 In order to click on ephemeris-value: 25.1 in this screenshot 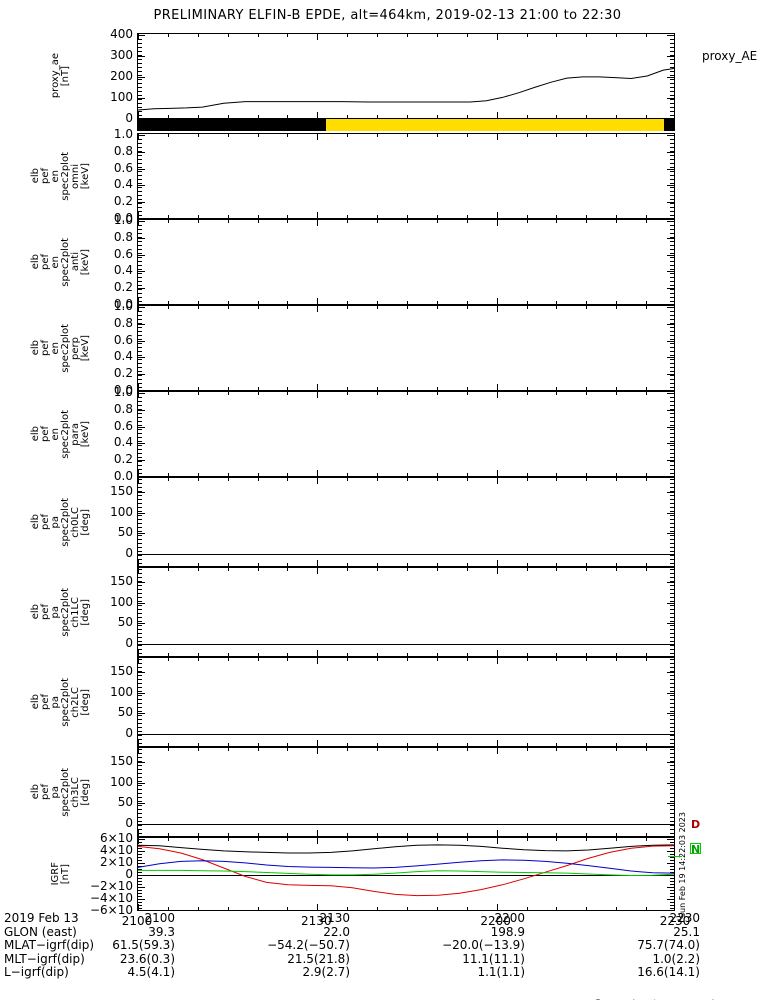, I will do `click(686, 931)`.